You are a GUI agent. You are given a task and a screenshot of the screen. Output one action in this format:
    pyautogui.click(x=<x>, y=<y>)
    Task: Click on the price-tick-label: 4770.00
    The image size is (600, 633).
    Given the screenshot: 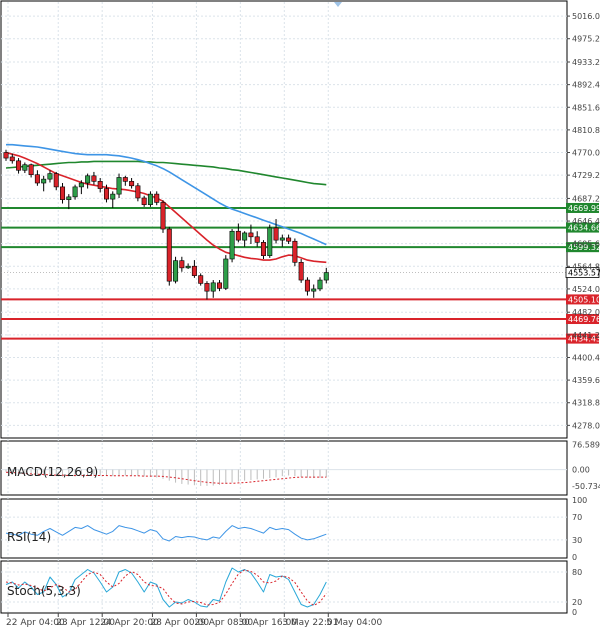 What is the action you would take?
    pyautogui.click(x=586, y=153)
    